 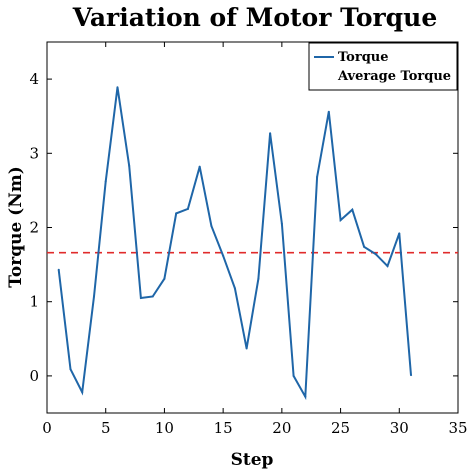 I want to click on x-tick-label: 20, so click(x=281, y=428).